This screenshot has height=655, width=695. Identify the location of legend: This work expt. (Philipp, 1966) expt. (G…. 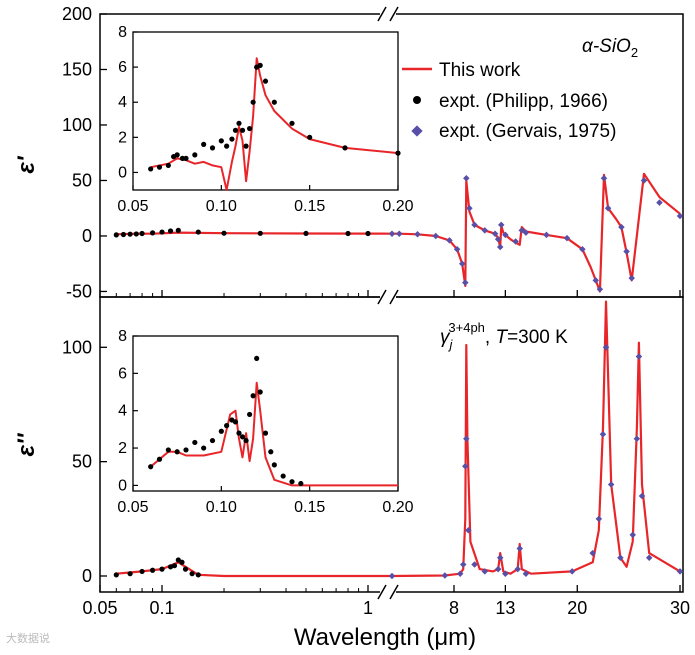
(509, 101).